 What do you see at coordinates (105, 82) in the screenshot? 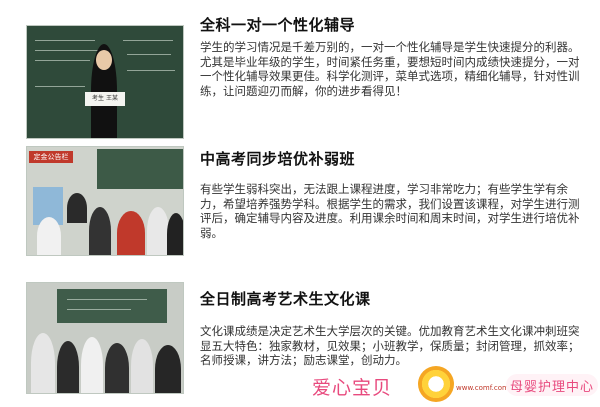
I see `course-photo-one-on-one: 考生 王某` at bounding box center [105, 82].